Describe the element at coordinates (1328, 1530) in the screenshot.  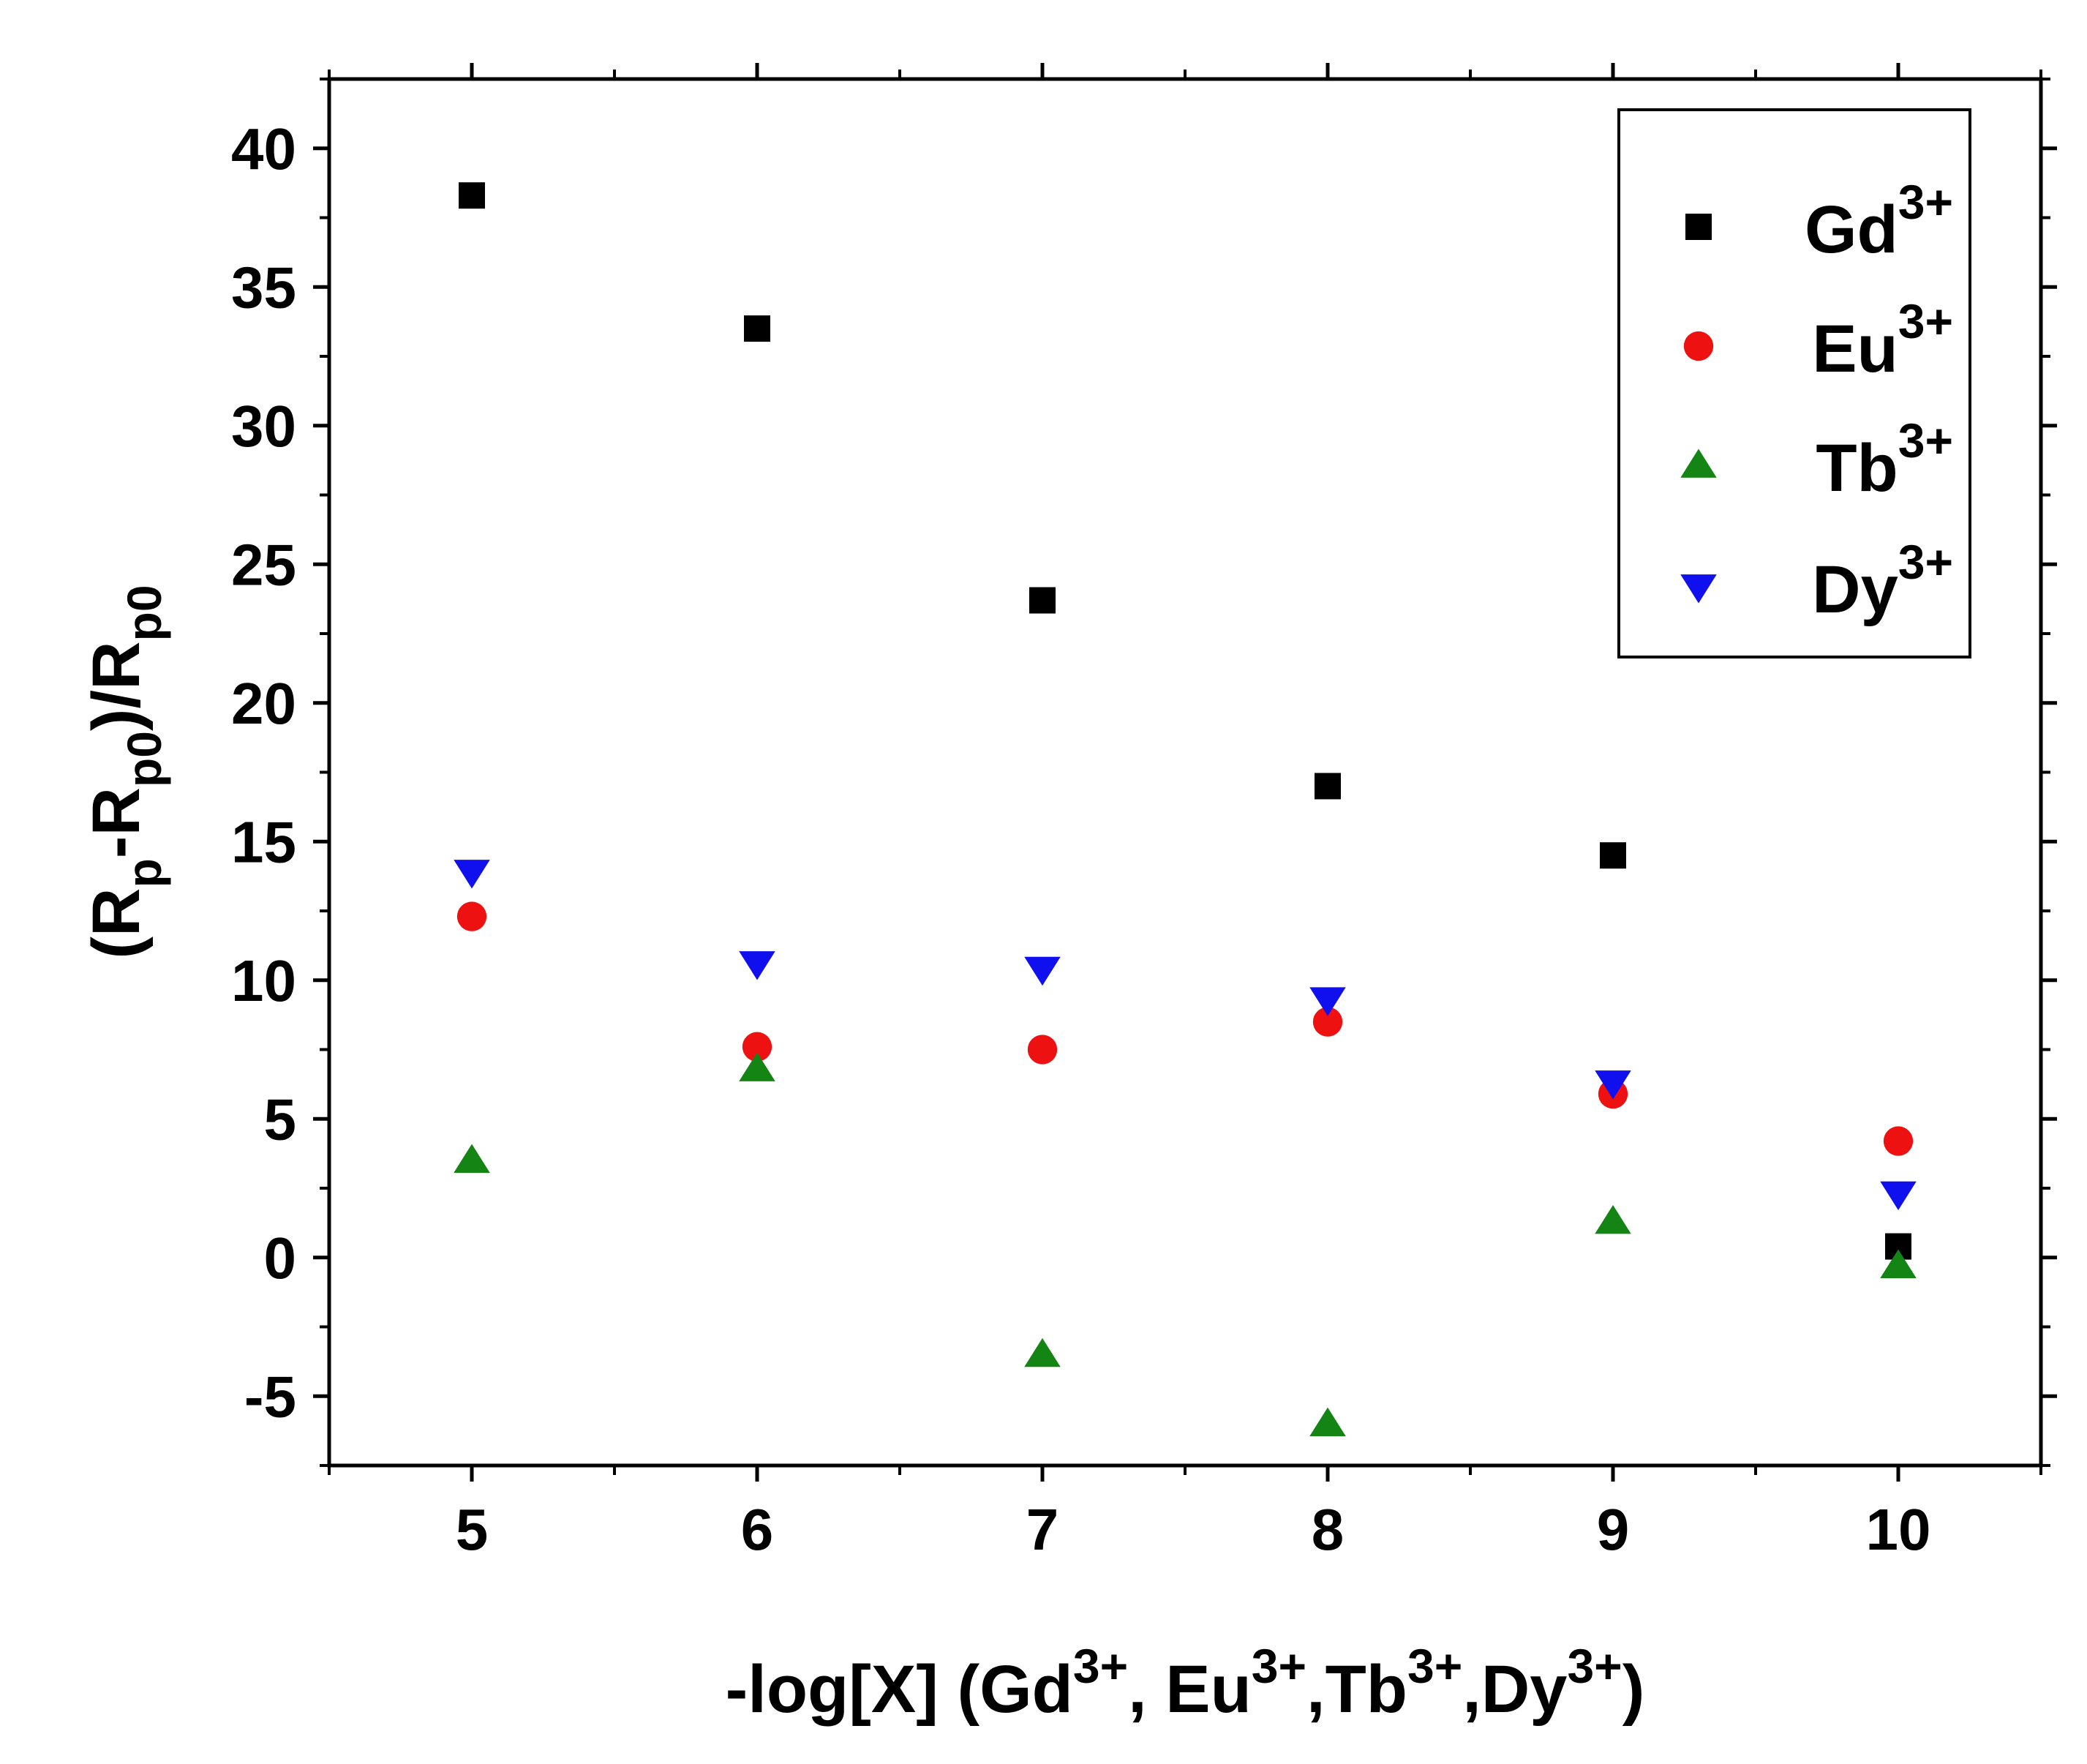
I see `x-tick-label: 8` at that location.